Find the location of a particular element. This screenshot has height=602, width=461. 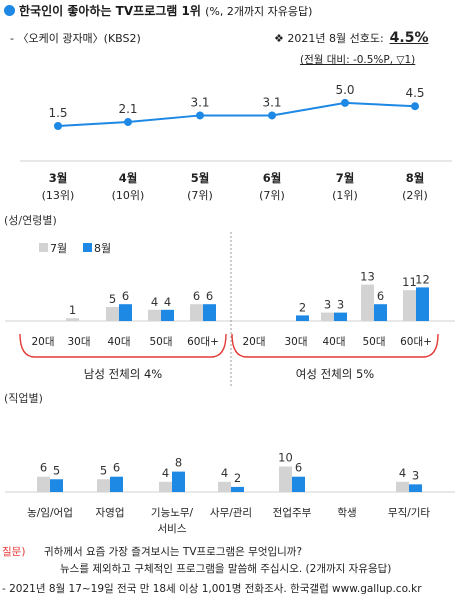

occupation-category-label: 서비스 is located at coordinates (172, 529).